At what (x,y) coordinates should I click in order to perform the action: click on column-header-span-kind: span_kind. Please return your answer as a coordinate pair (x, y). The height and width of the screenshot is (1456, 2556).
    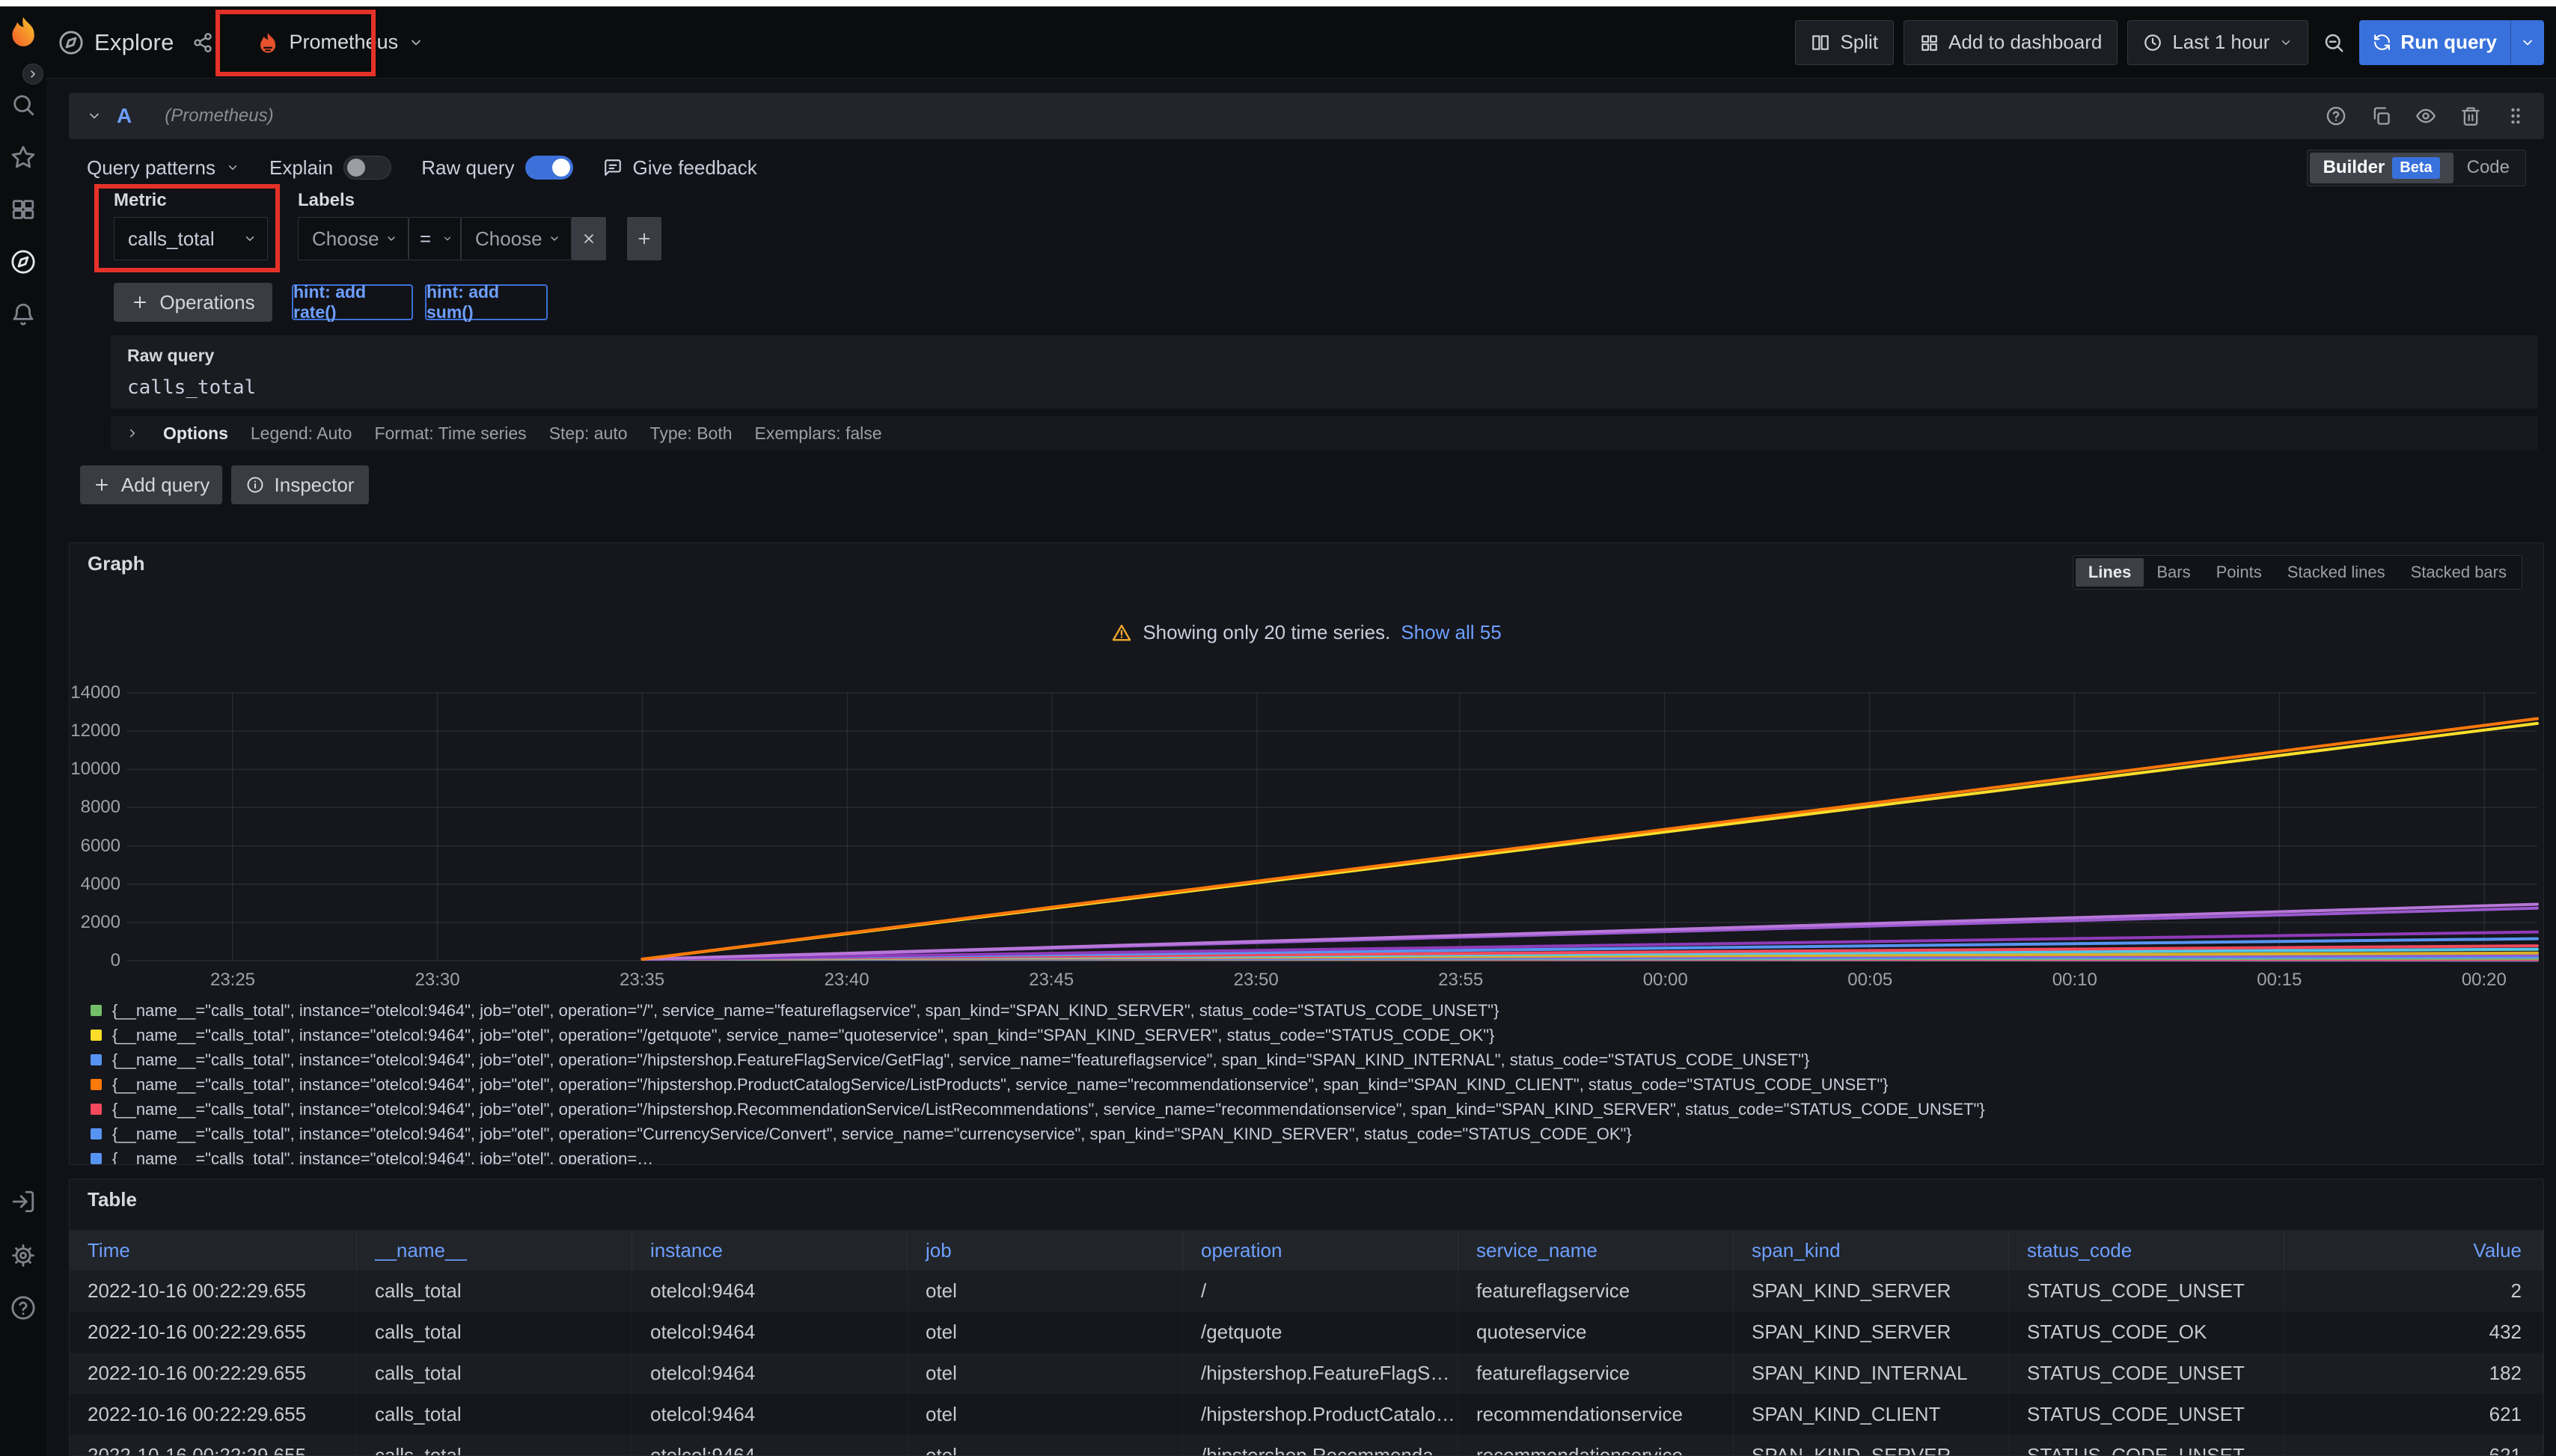
    Looking at the image, I should click on (1872, 1250).